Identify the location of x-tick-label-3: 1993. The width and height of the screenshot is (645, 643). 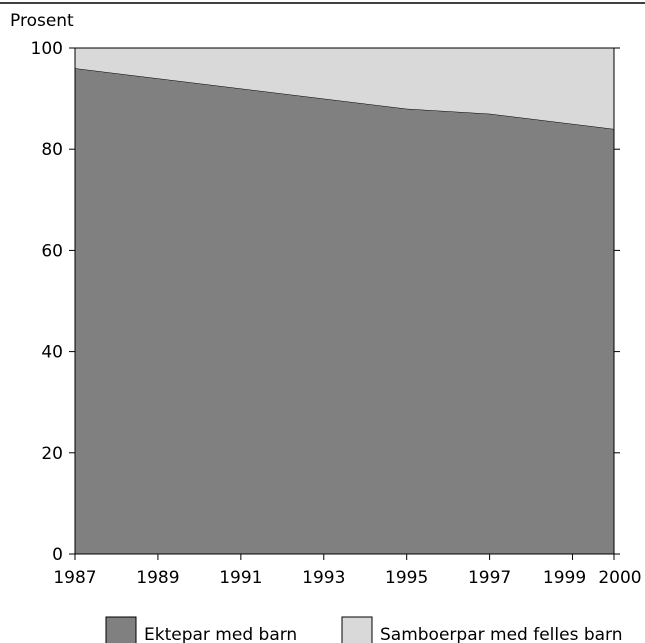
(323, 578).